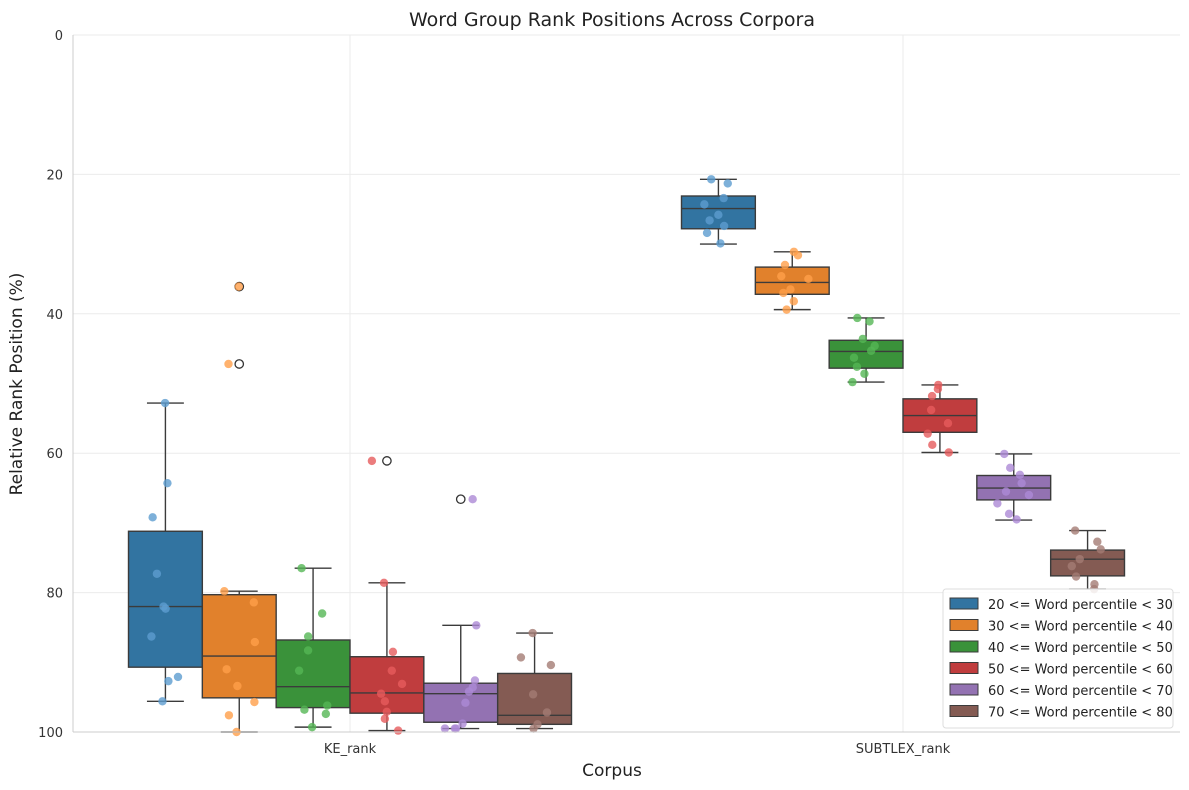  I want to click on y-axis-label: Relative Rank Position (%), so click(17, 384).